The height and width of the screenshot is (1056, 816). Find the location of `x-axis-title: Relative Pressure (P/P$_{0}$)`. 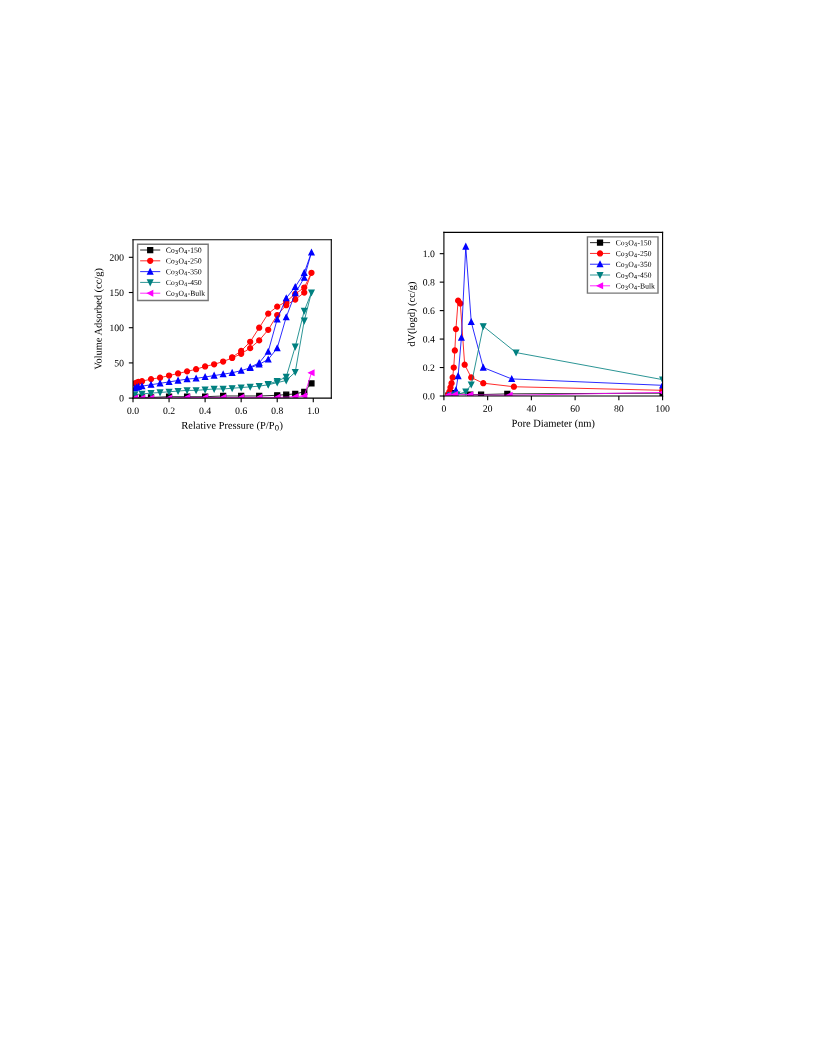

x-axis-title: Relative Pressure (P/P$_{0}$) is located at coordinates (232, 426).